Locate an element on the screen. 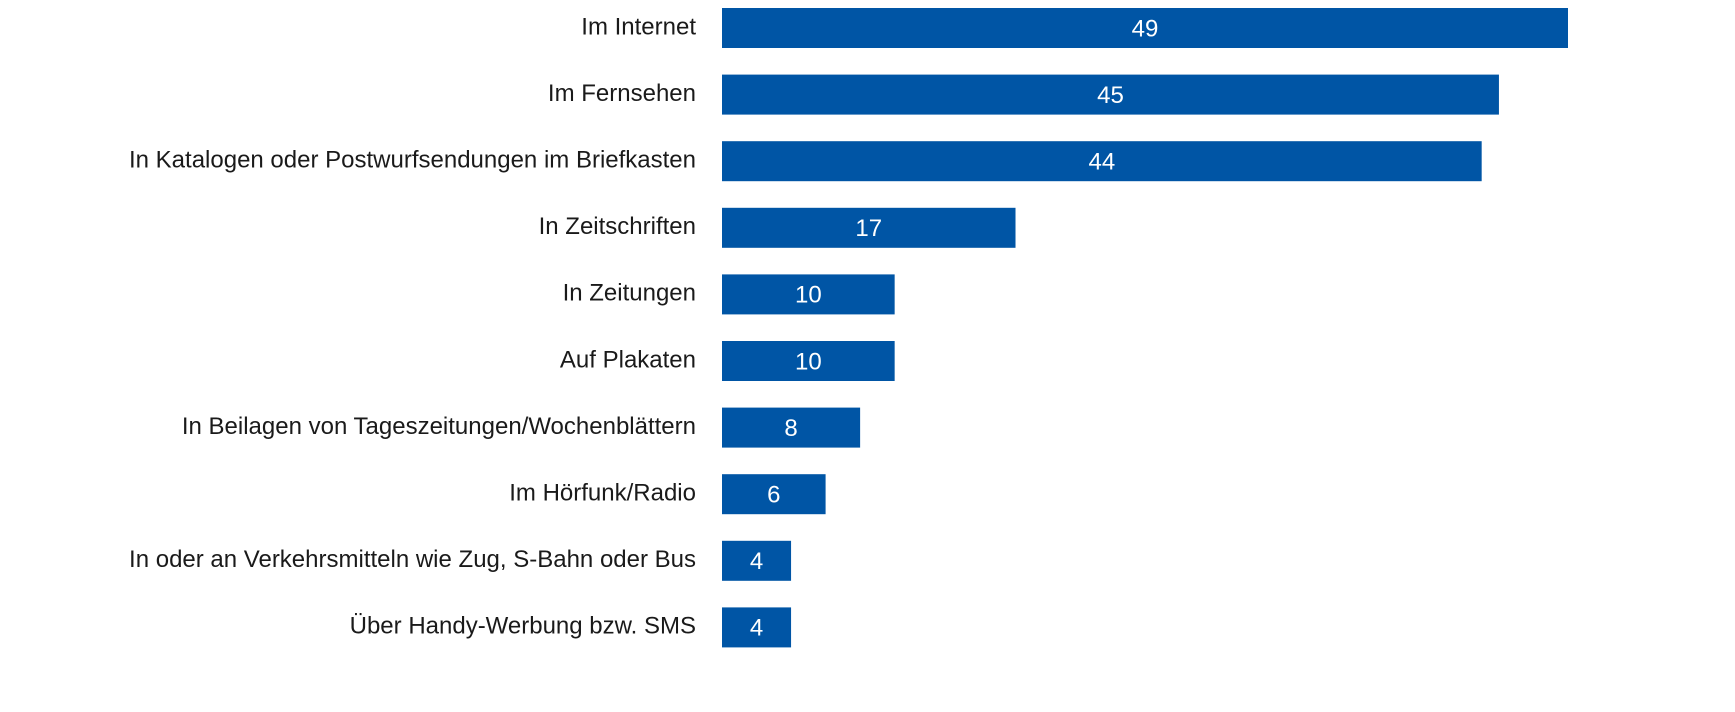  category-label: Im Fernsehen is located at coordinates (622, 93).